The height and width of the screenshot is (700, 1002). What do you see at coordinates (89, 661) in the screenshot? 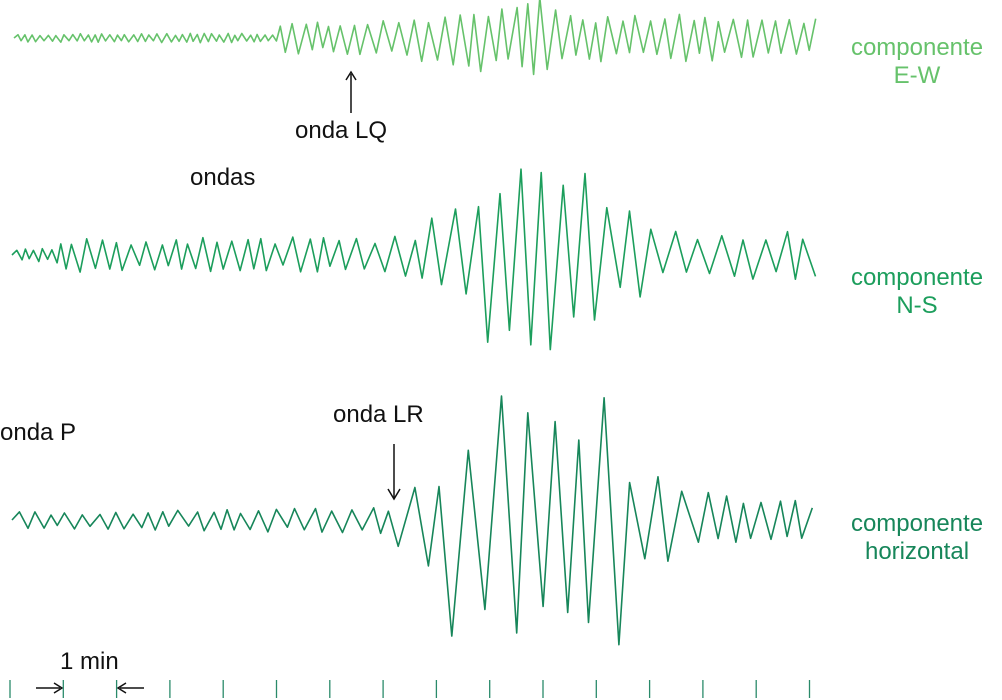
I see `scale-label: 1 min` at bounding box center [89, 661].